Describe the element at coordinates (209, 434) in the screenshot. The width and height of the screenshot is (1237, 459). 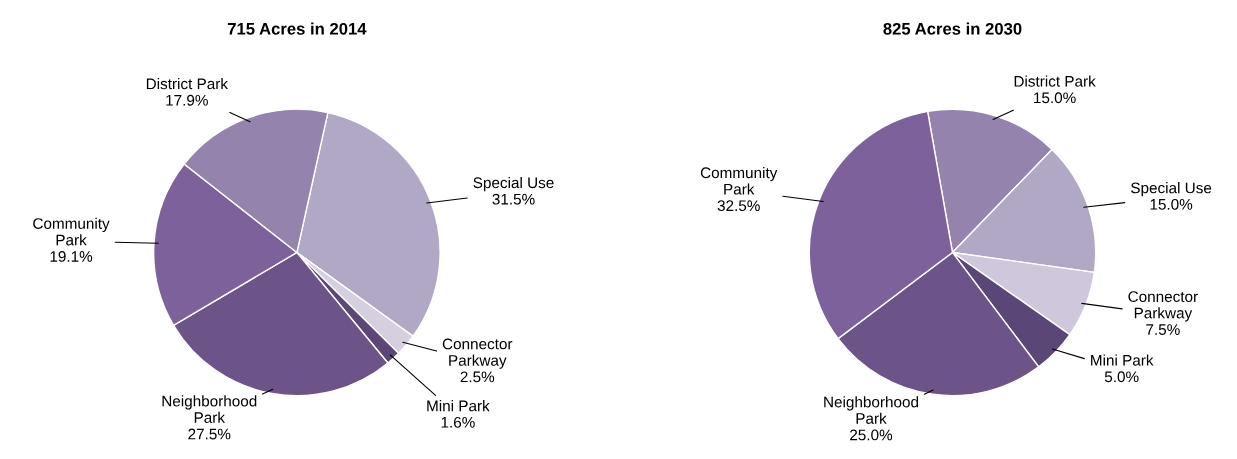
I see `data-label: 27.5%` at that location.